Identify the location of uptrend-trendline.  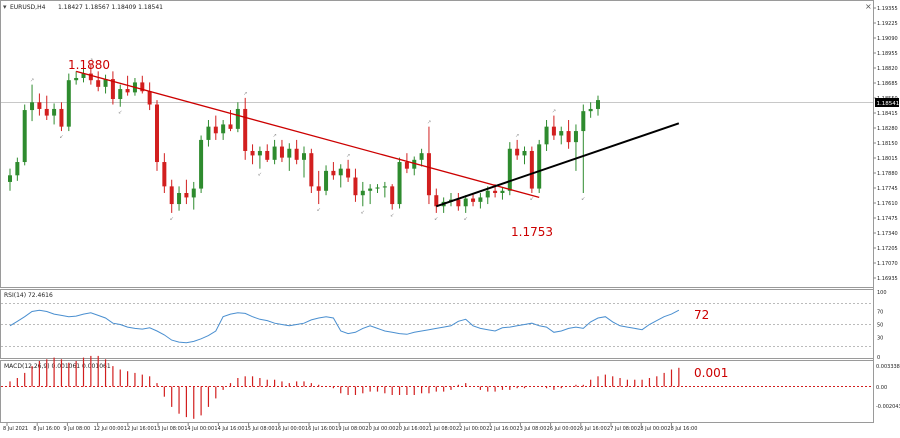
(557, 165).